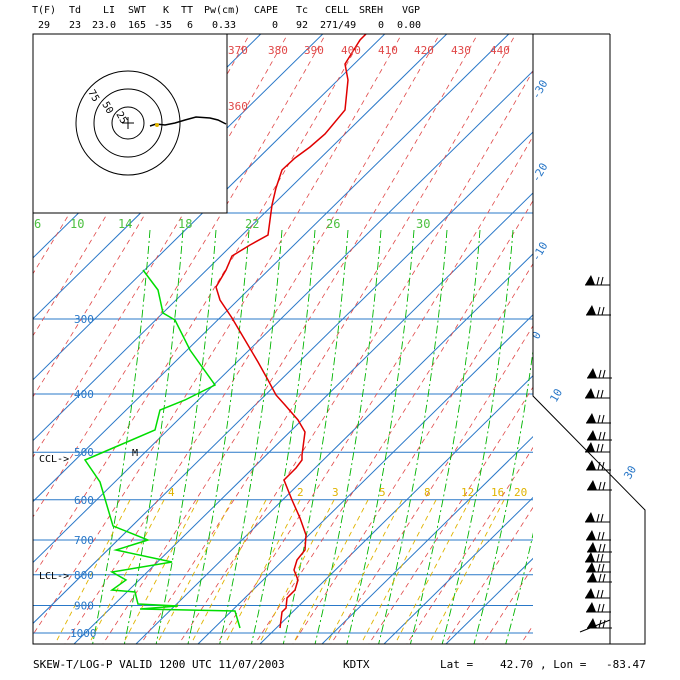 The width and height of the screenshot is (680, 680). Describe the element at coordinates (500, 50) in the screenshot. I see `theta-label: 440` at that location.